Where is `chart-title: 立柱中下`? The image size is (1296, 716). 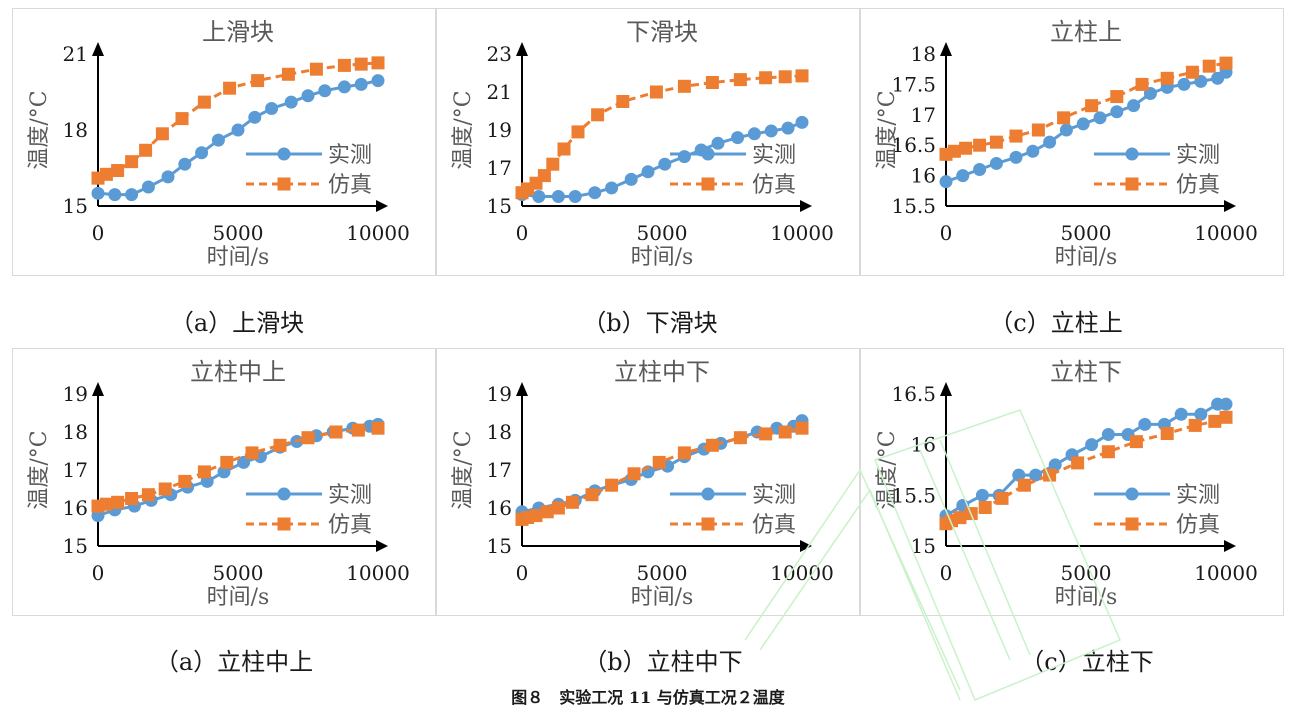 chart-title: 立柱中下 is located at coordinates (662, 372).